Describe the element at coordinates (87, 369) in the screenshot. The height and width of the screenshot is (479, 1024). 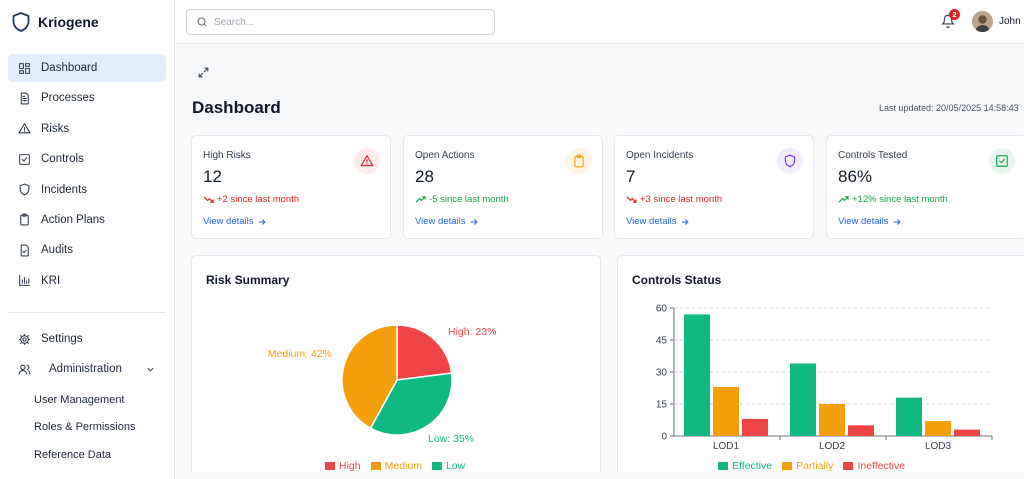
I see `sidebar-item-administration: Administration` at that location.